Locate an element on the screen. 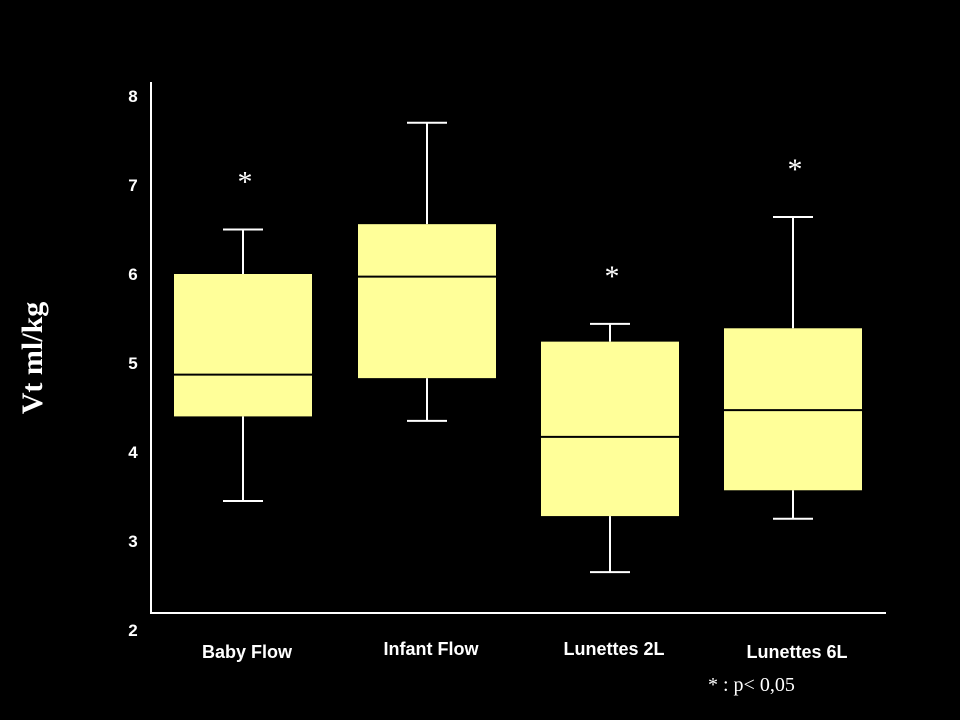 The width and height of the screenshot is (960, 720). y-tick-label: 5 is located at coordinates (132, 363).